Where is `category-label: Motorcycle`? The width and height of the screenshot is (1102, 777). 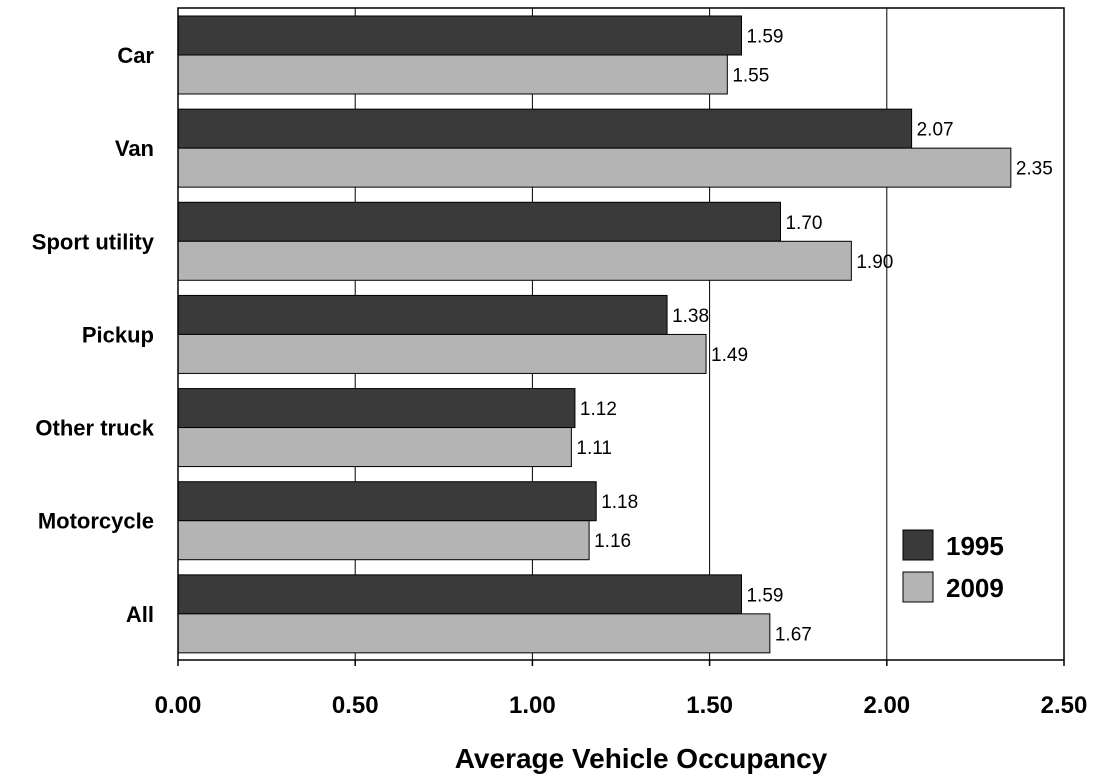
category-label: Motorcycle is located at coordinates (96, 521).